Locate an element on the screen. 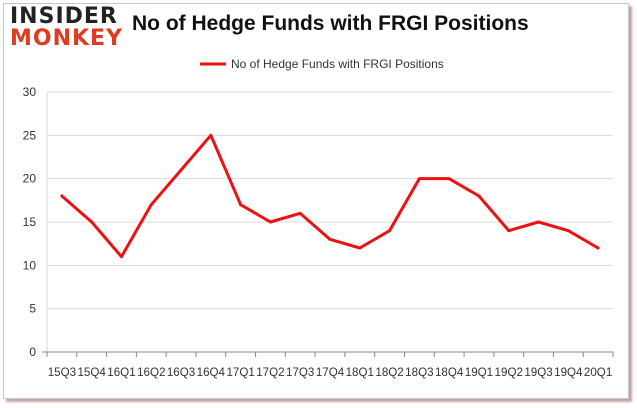 Image resolution: width=637 pixels, height=408 pixels. y-tick-label: 0 is located at coordinates (32, 352).